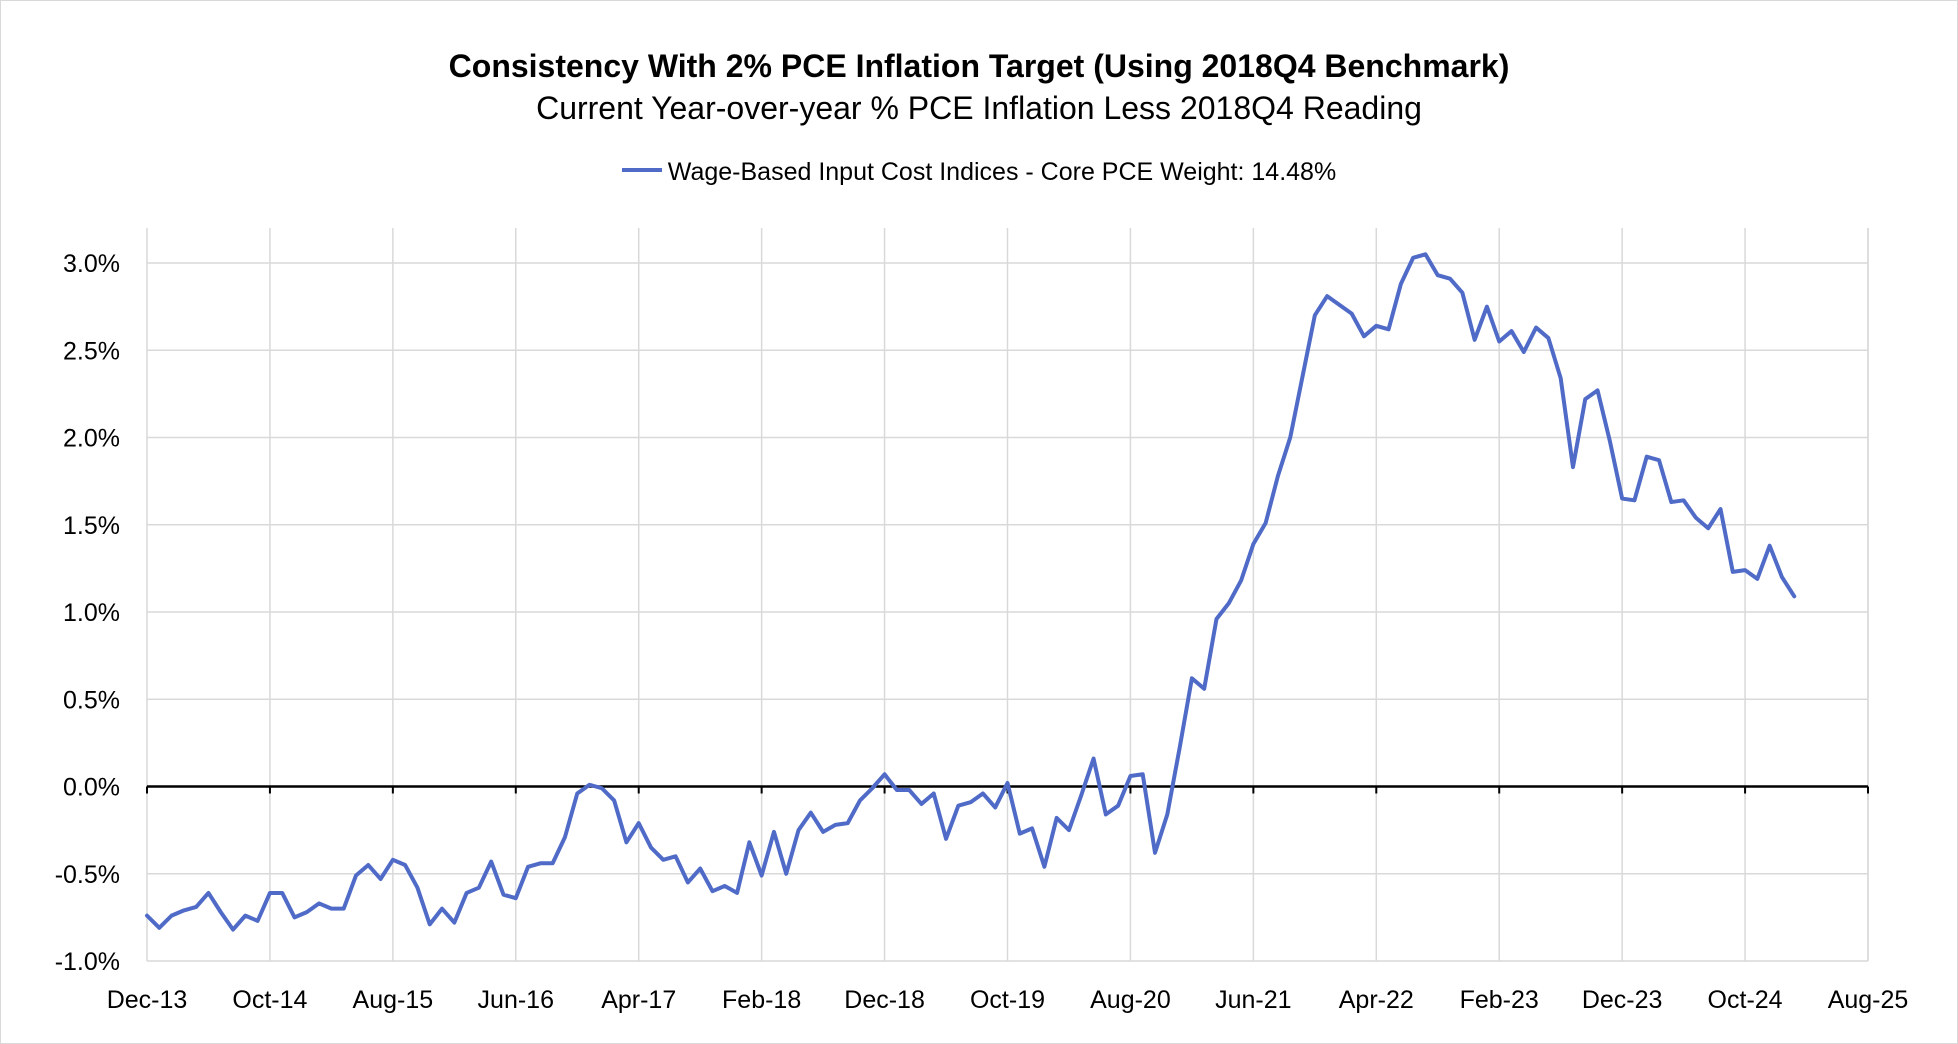 The height and width of the screenshot is (1044, 1958). I want to click on x-tick-label: Oct-24, so click(1745, 1000).